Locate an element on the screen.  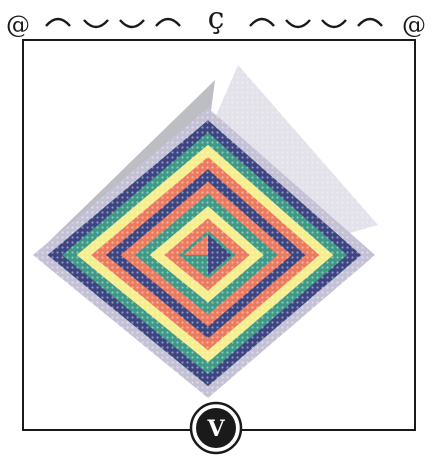
top-border: @ ç @ is located at coordinates (216, 20).